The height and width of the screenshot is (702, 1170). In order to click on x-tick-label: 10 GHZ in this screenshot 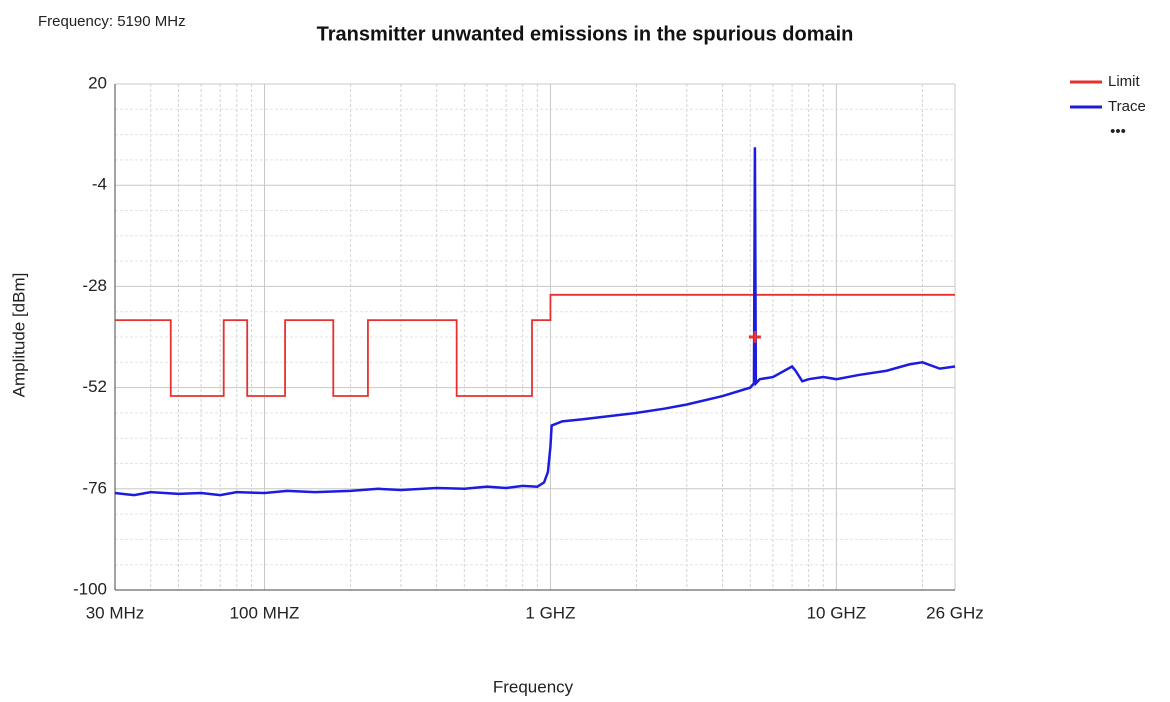, I will do `click(837, 612)`.